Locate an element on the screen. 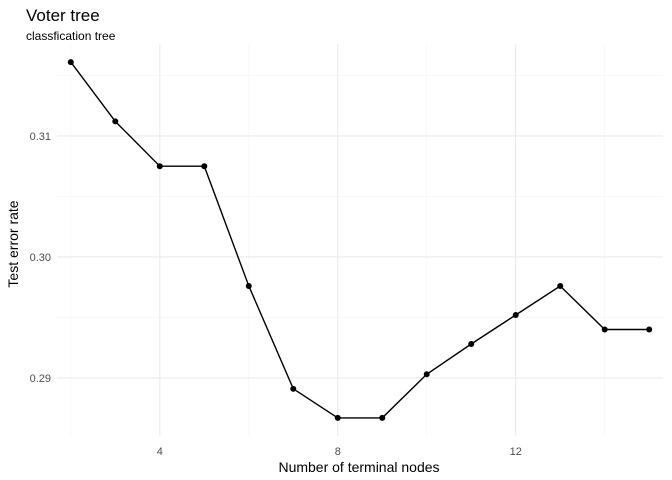  y-tick-label: 0.29 is located at coordinates (40, 379).